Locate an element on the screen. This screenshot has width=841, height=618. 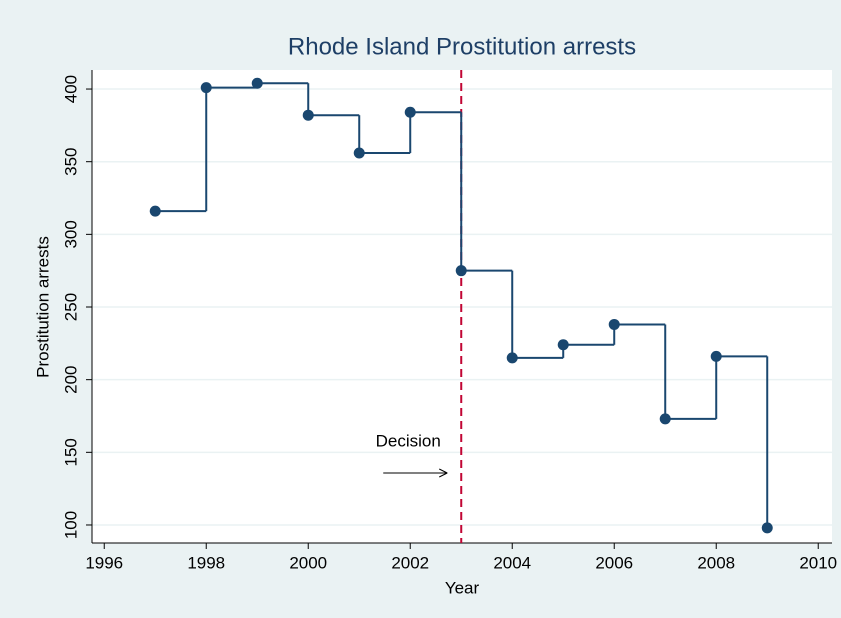
x-tick-label: 1996 is located at coordinates (104, 562).